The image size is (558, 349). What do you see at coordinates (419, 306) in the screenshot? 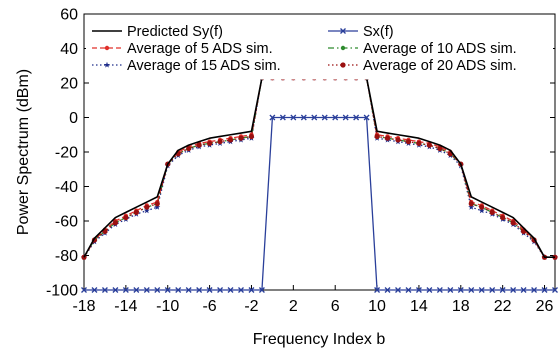
I see `x-tick-label: 14` at bounding box center [419, 306].